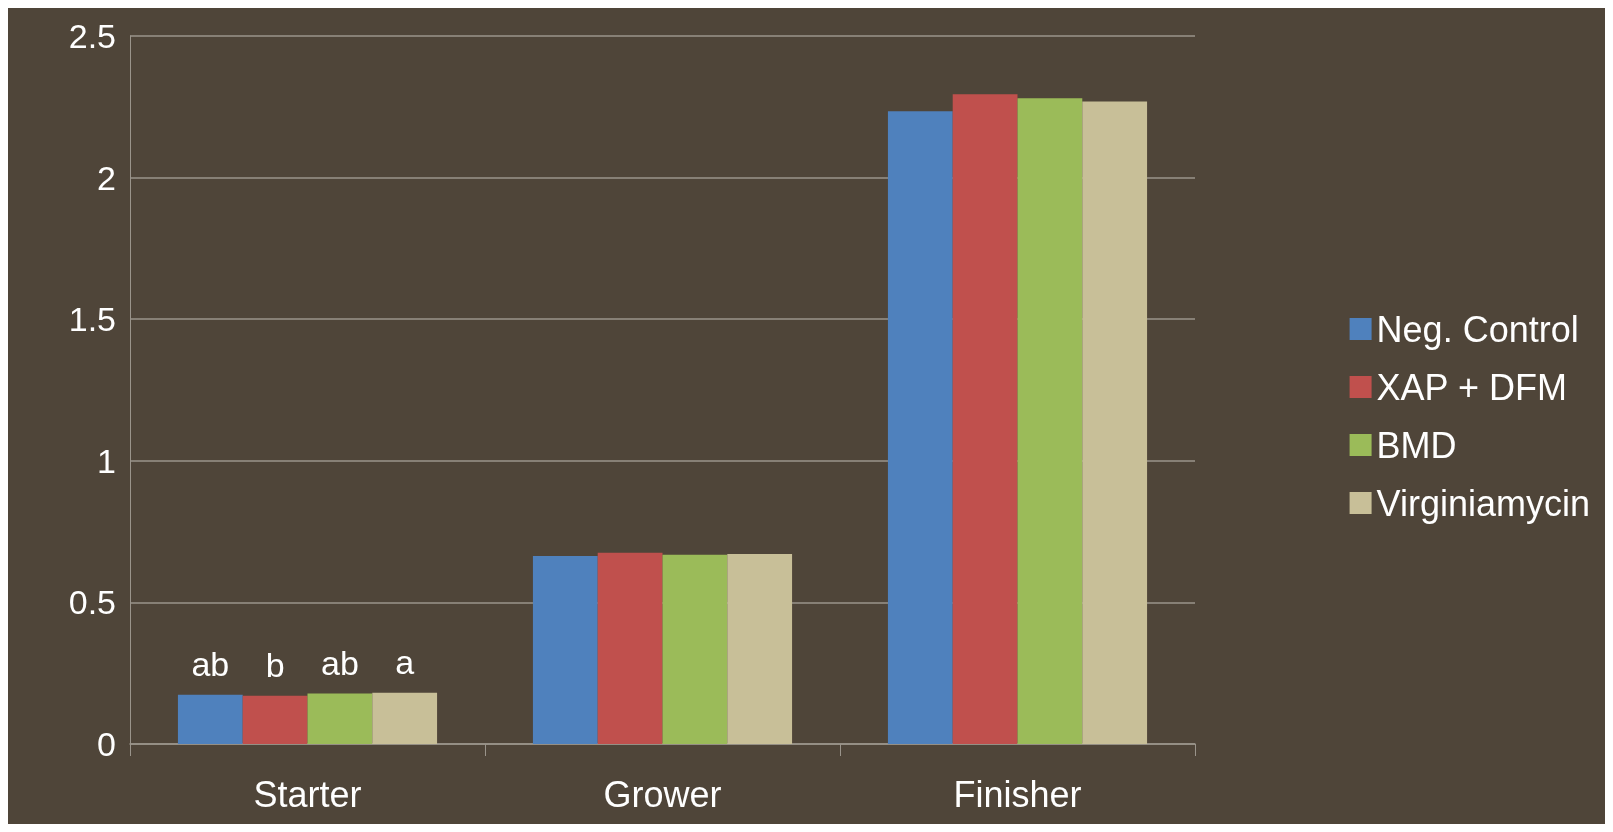 Image resolution: width=1613 pixels, height=832 pixels. What do you see at coordinates (307, 794) in the screenshot?
I see `x-tick-label: Starter` at bounding box center [307, 794].